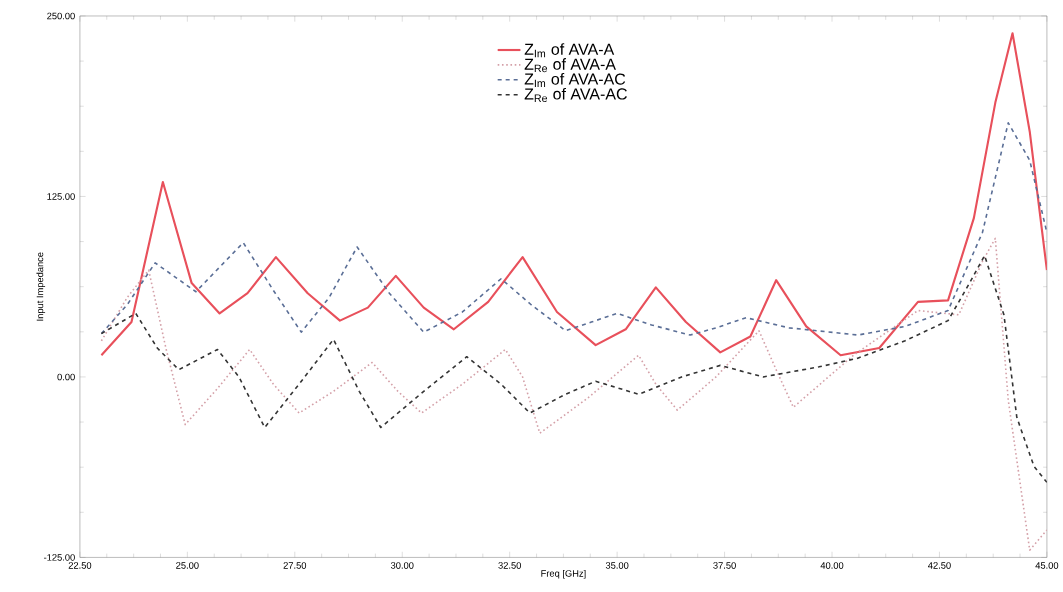 Image resolution: width=1063 pixels, height=592 pixels. I want to click on legend-label: Z$_{Im}$ of AVA-A, so click(569, 50).